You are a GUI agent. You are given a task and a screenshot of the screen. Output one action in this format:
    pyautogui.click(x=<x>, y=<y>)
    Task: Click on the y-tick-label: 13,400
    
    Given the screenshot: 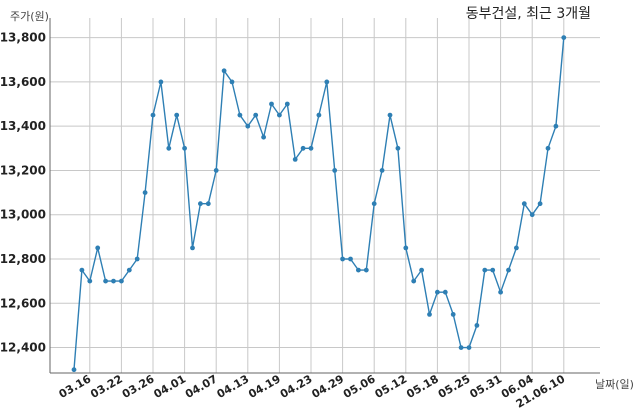 What is the action you would take?
    pyautogui.click(x=23, y=126)
    